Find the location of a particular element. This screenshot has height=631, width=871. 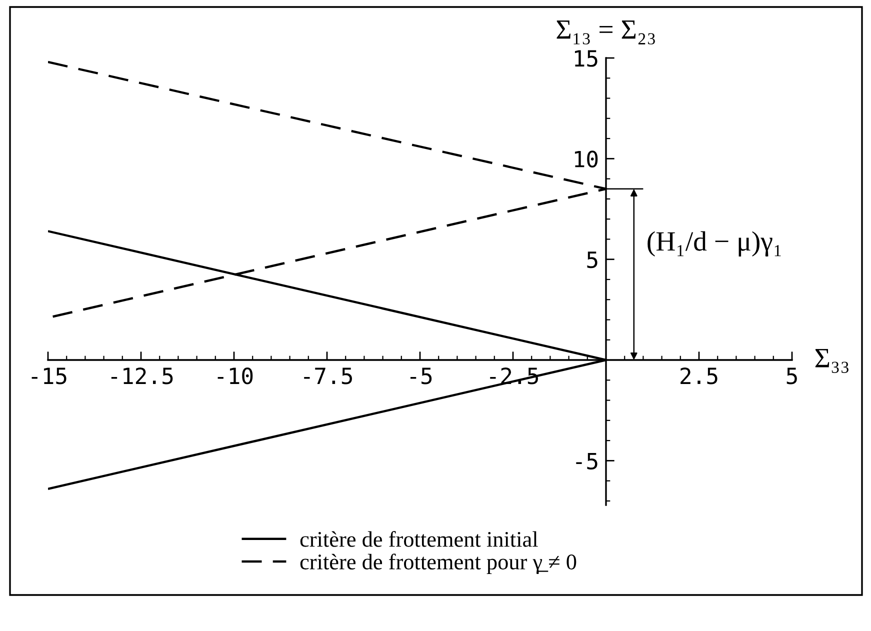

x-tick-label: -7.5 is located at coordinates (328, 376).